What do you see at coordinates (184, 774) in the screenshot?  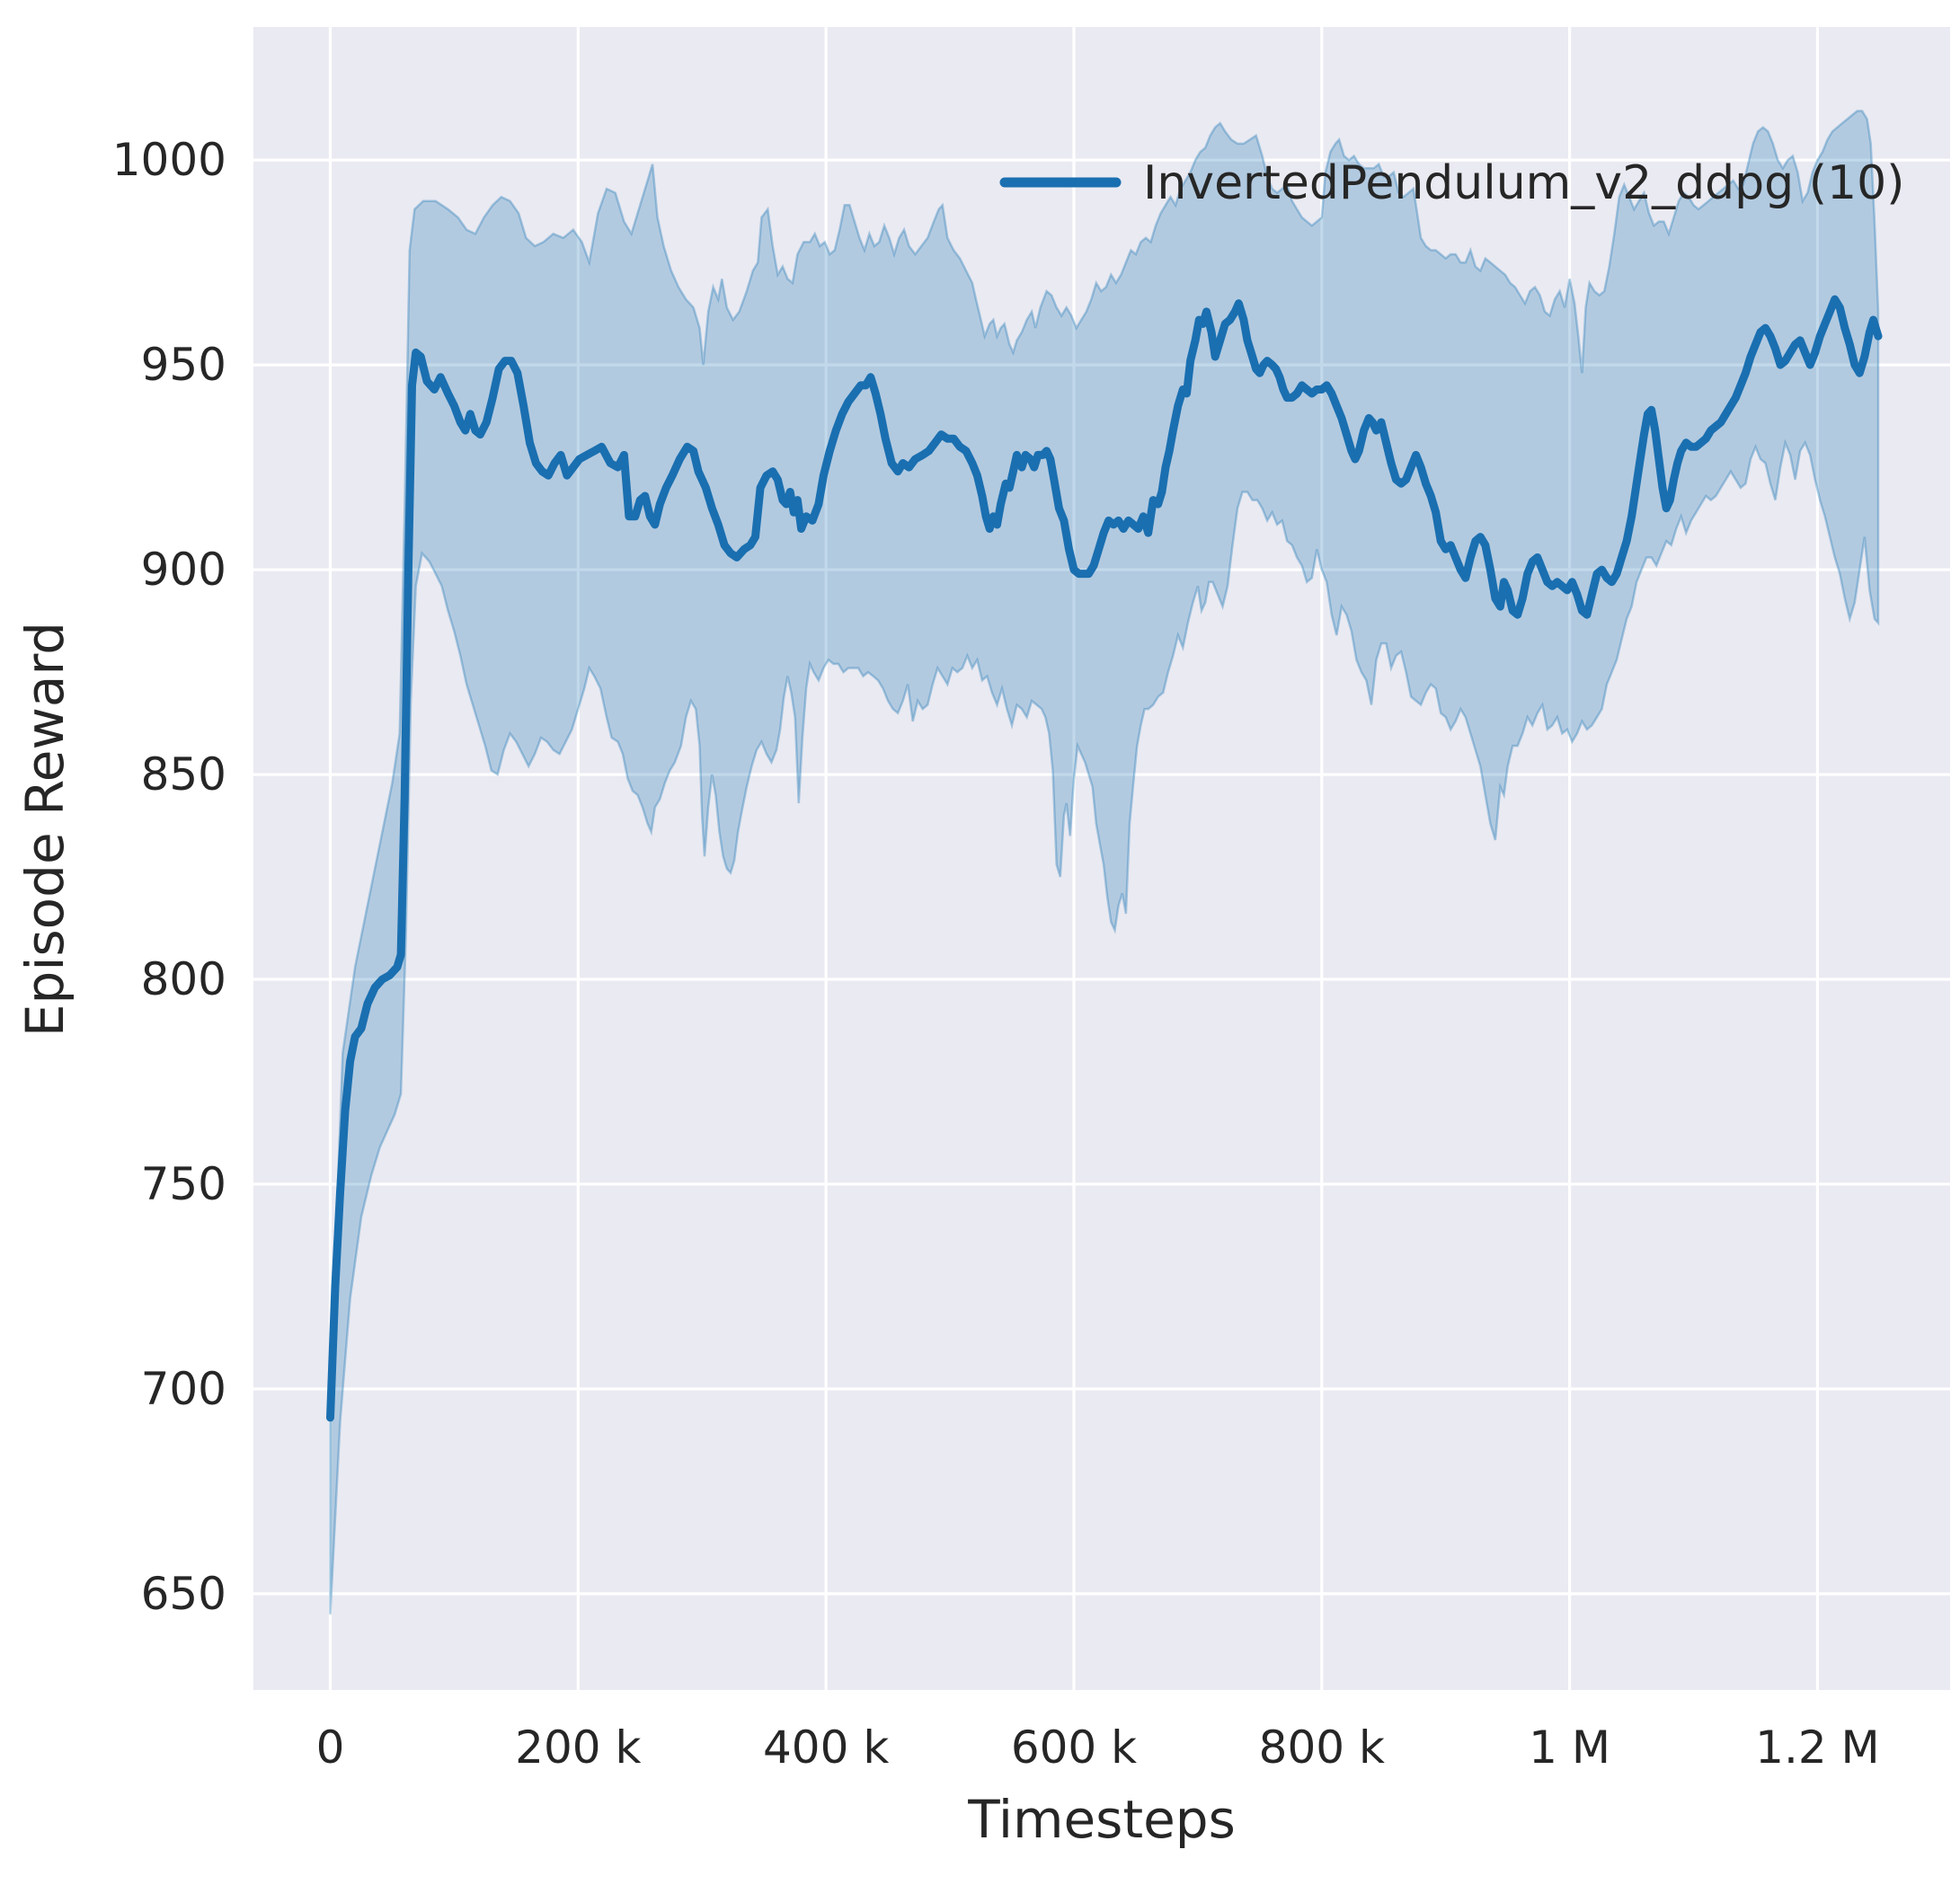 I see `y-tick-label: 850` at bounding box center [184, 774].